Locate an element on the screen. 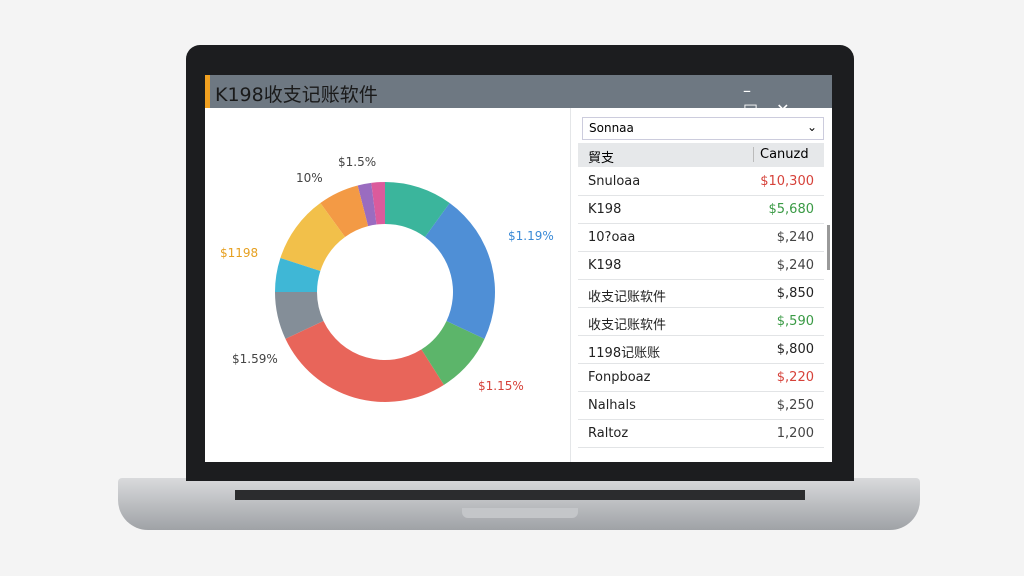 This screenshot has height=576, width=1024. table-row: 收支记账软件 $,850 is located at coordinates (701, 293).